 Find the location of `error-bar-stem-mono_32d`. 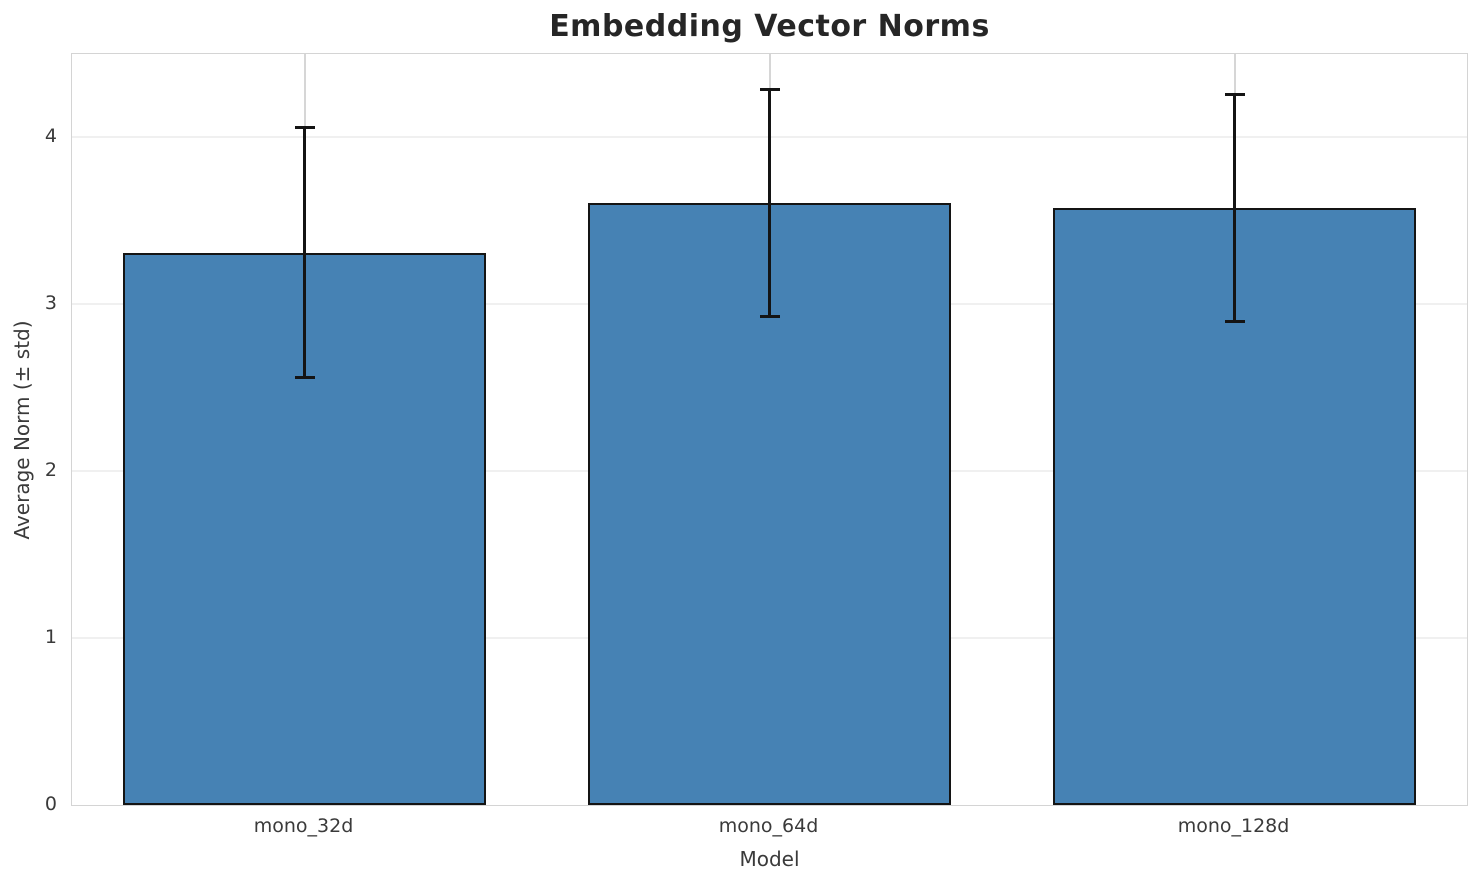

error-bar-stem-mono_32d is located at coordinates (304, 252).